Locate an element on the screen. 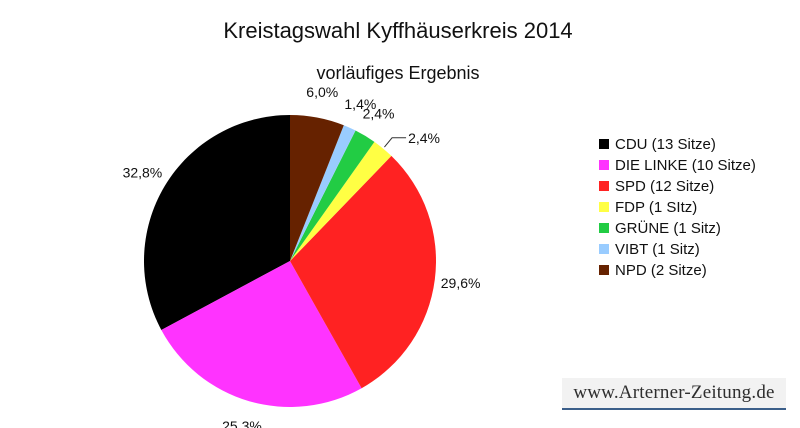 The width and height of the screenshot is (800, 428). legend-label-1: CDU (13 Sitze) is located at coordinates (665, 144).